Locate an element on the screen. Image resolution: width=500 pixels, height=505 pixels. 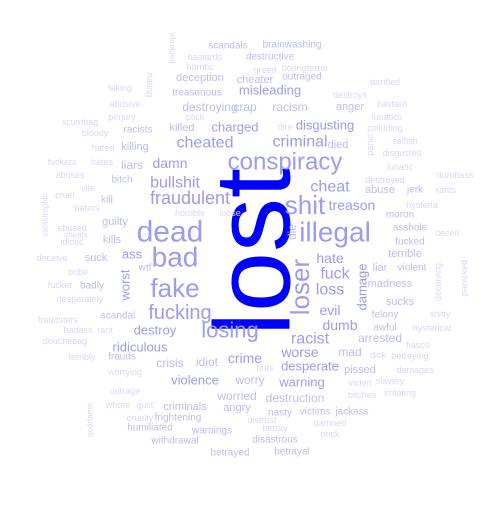
word: warnings is located at coordinates (211, 431).